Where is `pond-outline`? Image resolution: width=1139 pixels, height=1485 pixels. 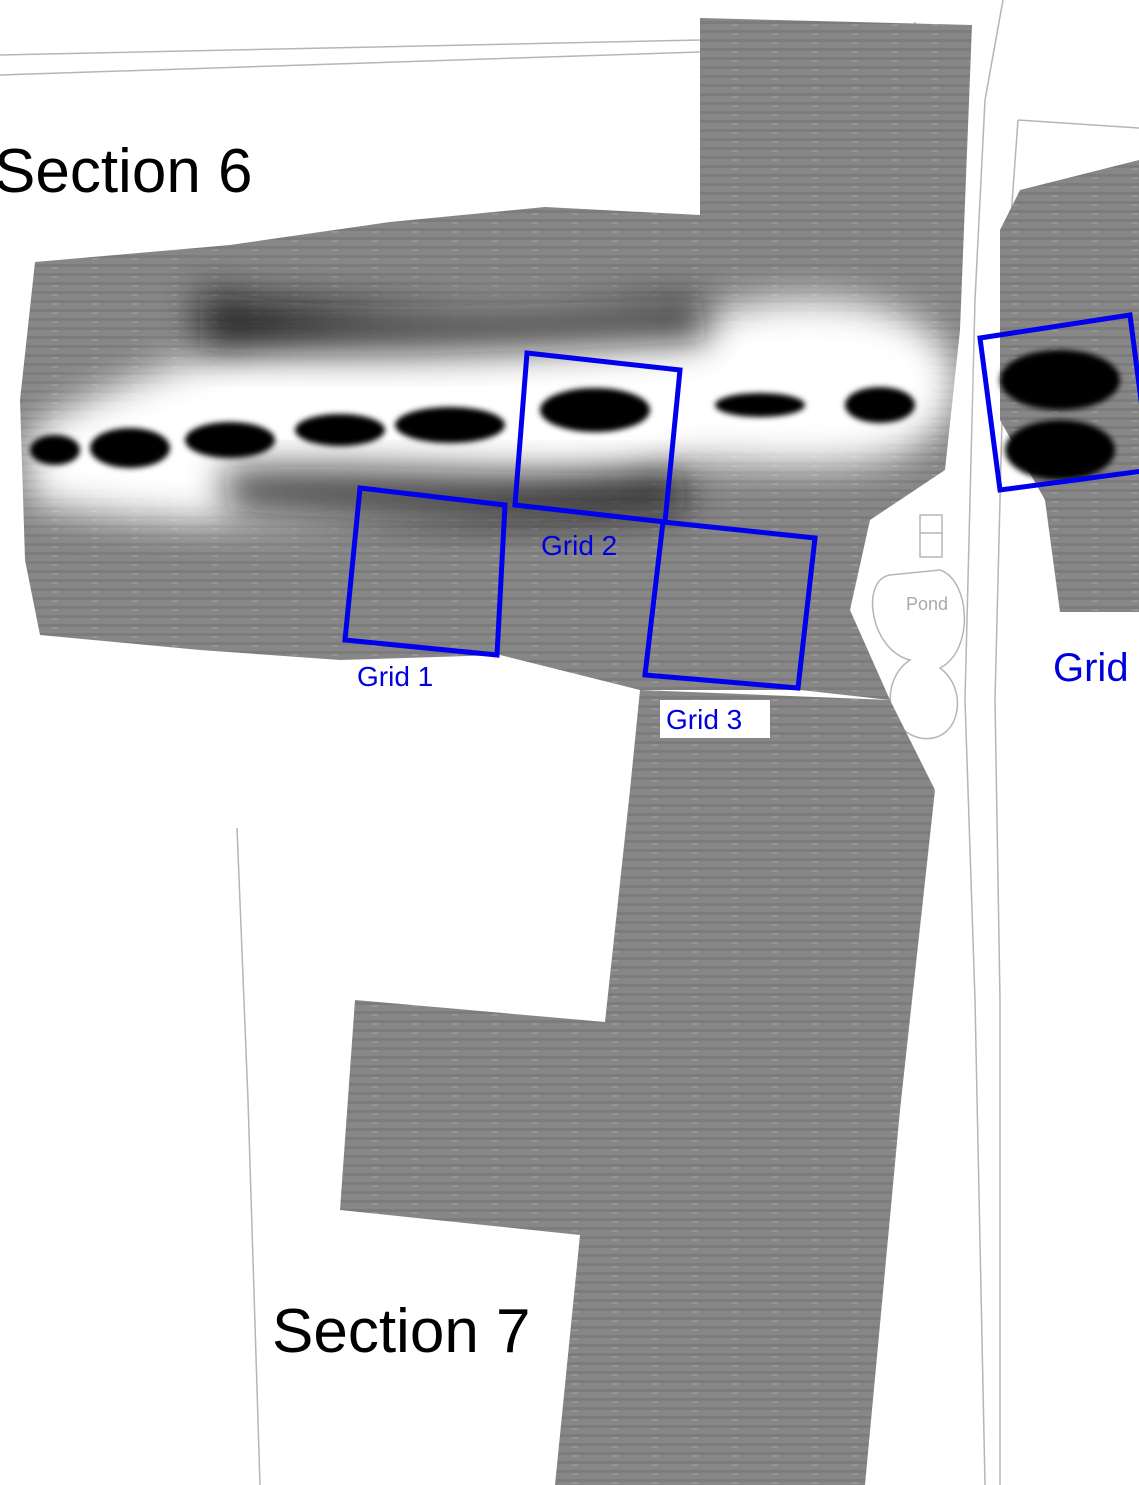 pond-outline is located at coordinates (918, 654).